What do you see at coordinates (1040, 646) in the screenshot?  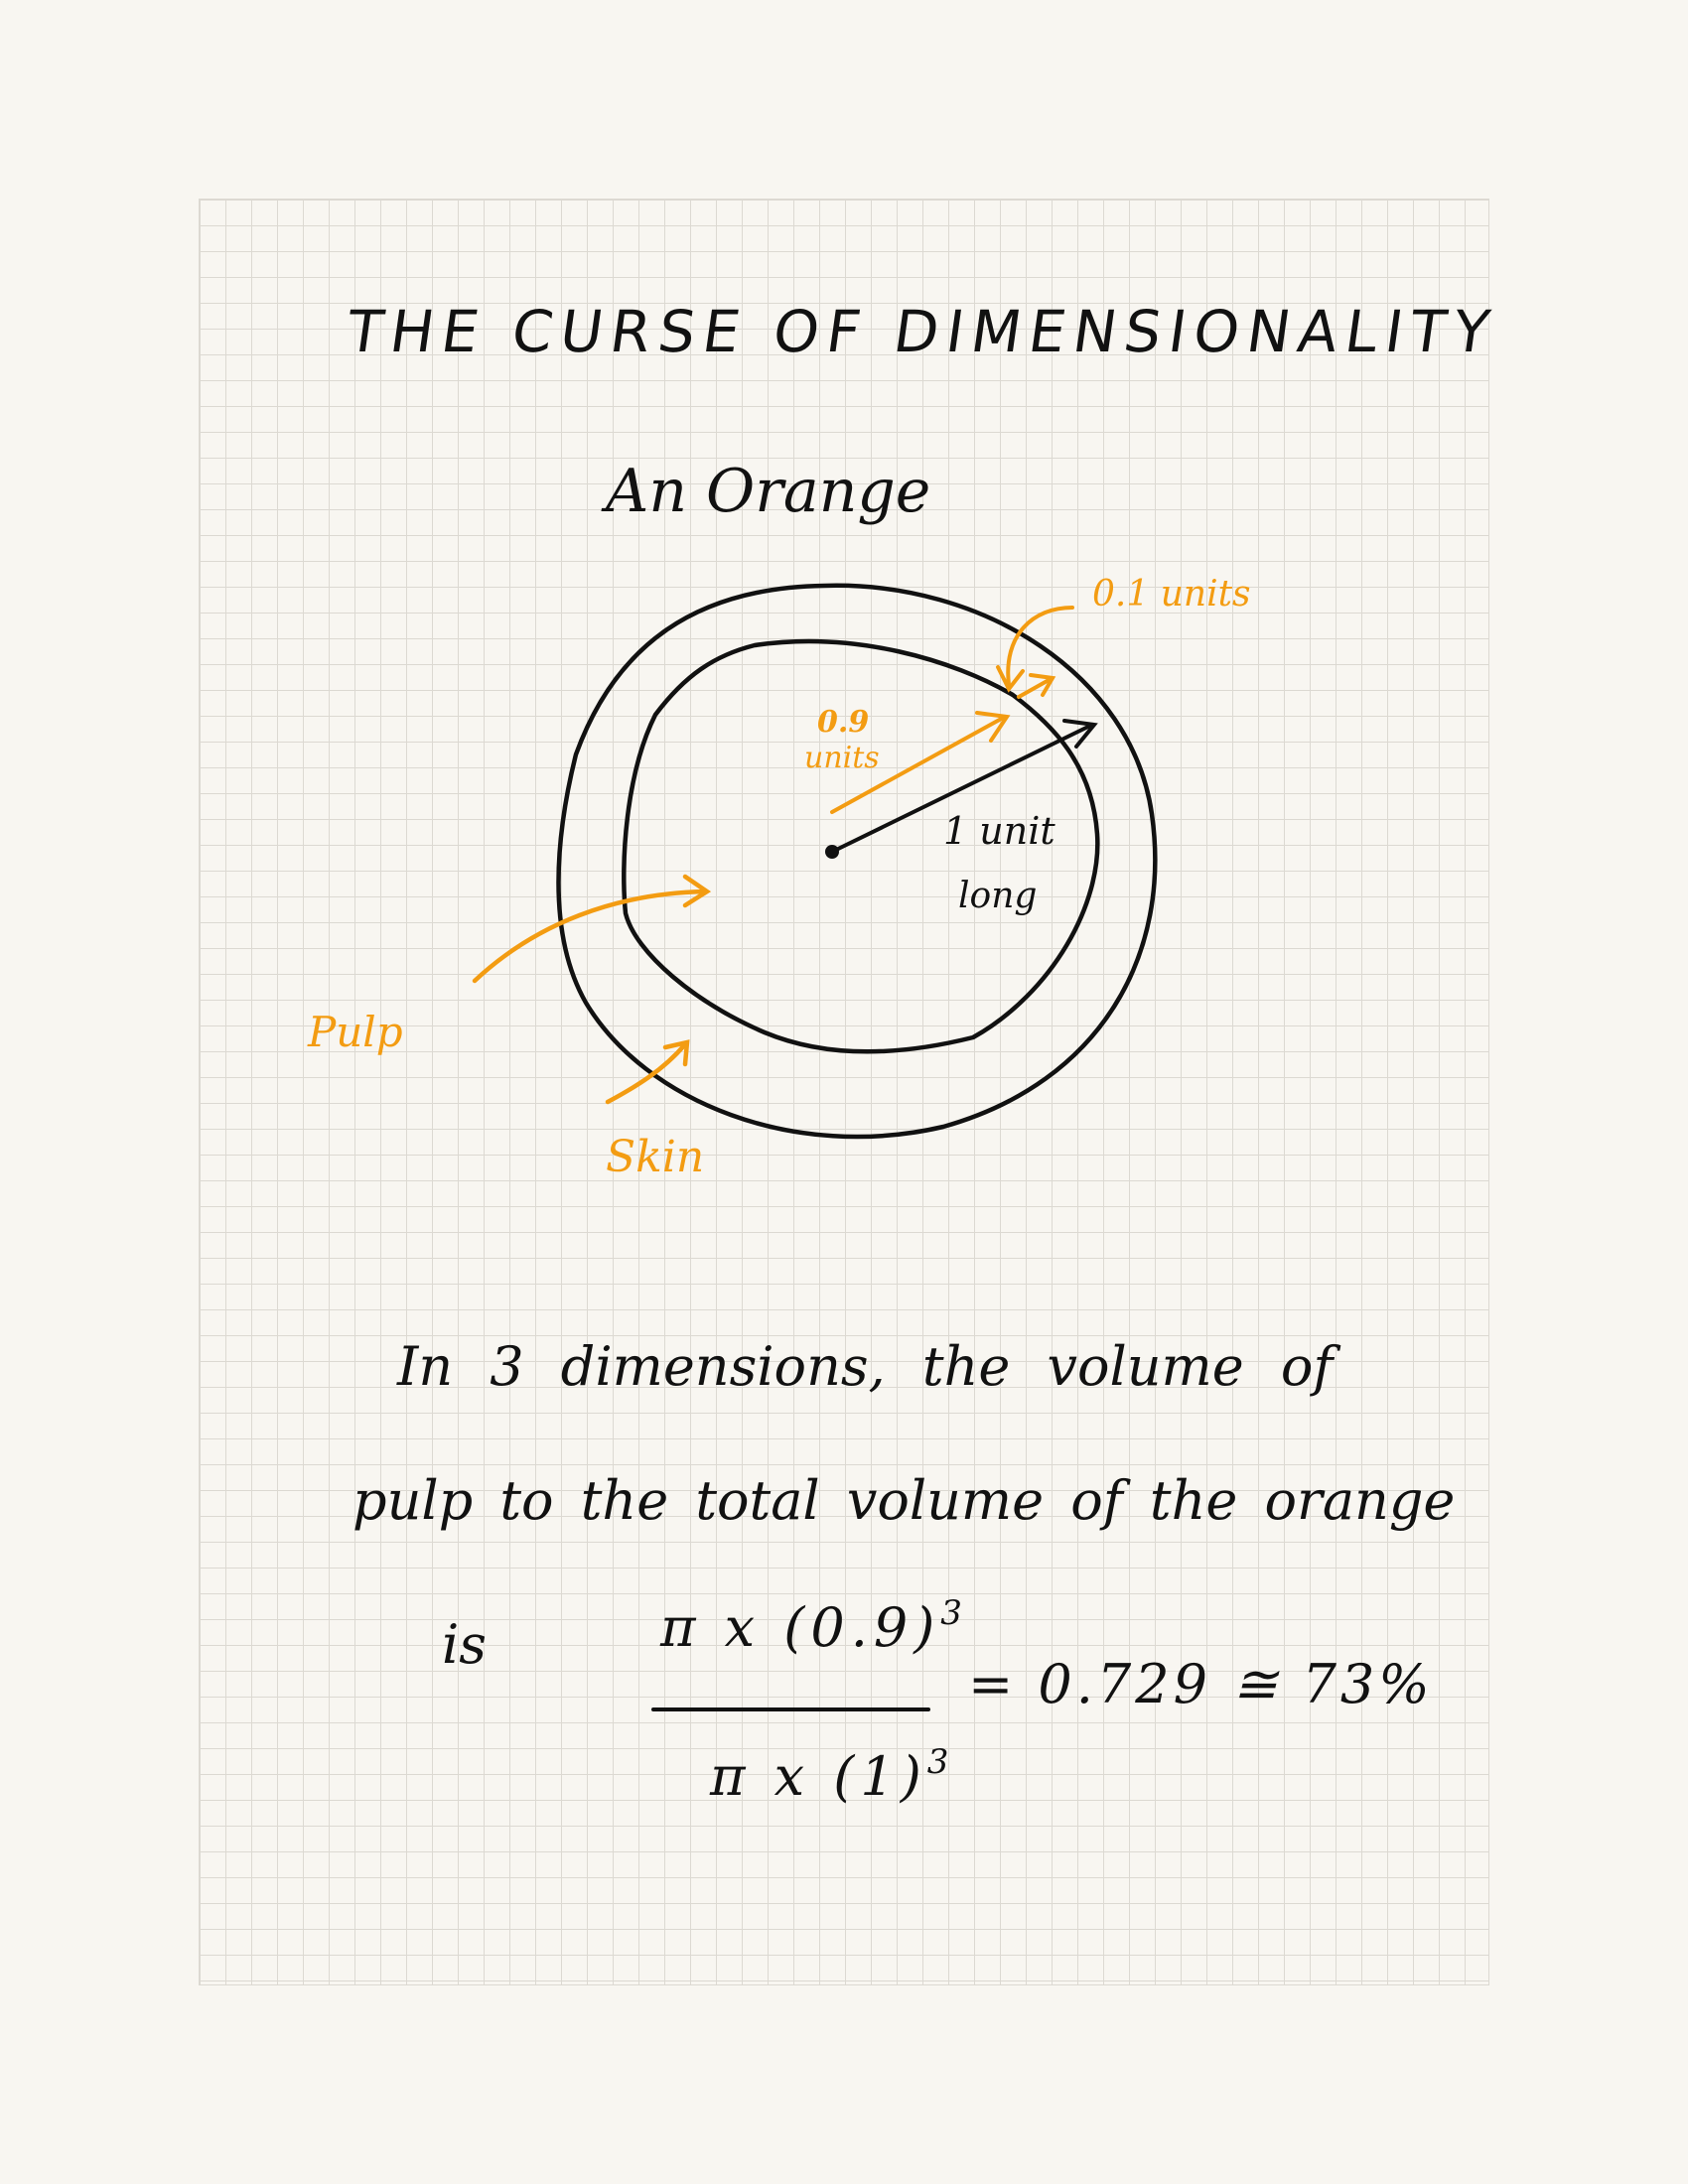 I see `skin-thickness-pointer` at bounding box center [1040, 646].